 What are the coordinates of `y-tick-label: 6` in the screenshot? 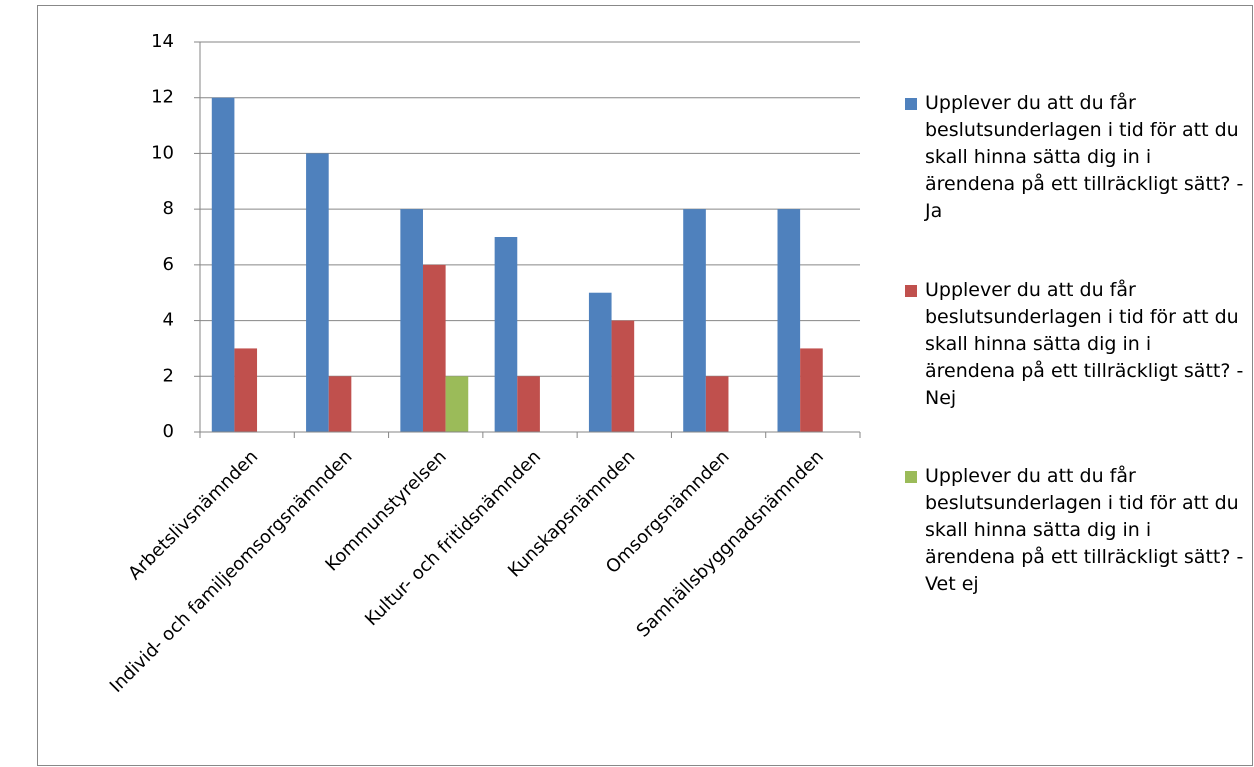 It's located at (168, 264).